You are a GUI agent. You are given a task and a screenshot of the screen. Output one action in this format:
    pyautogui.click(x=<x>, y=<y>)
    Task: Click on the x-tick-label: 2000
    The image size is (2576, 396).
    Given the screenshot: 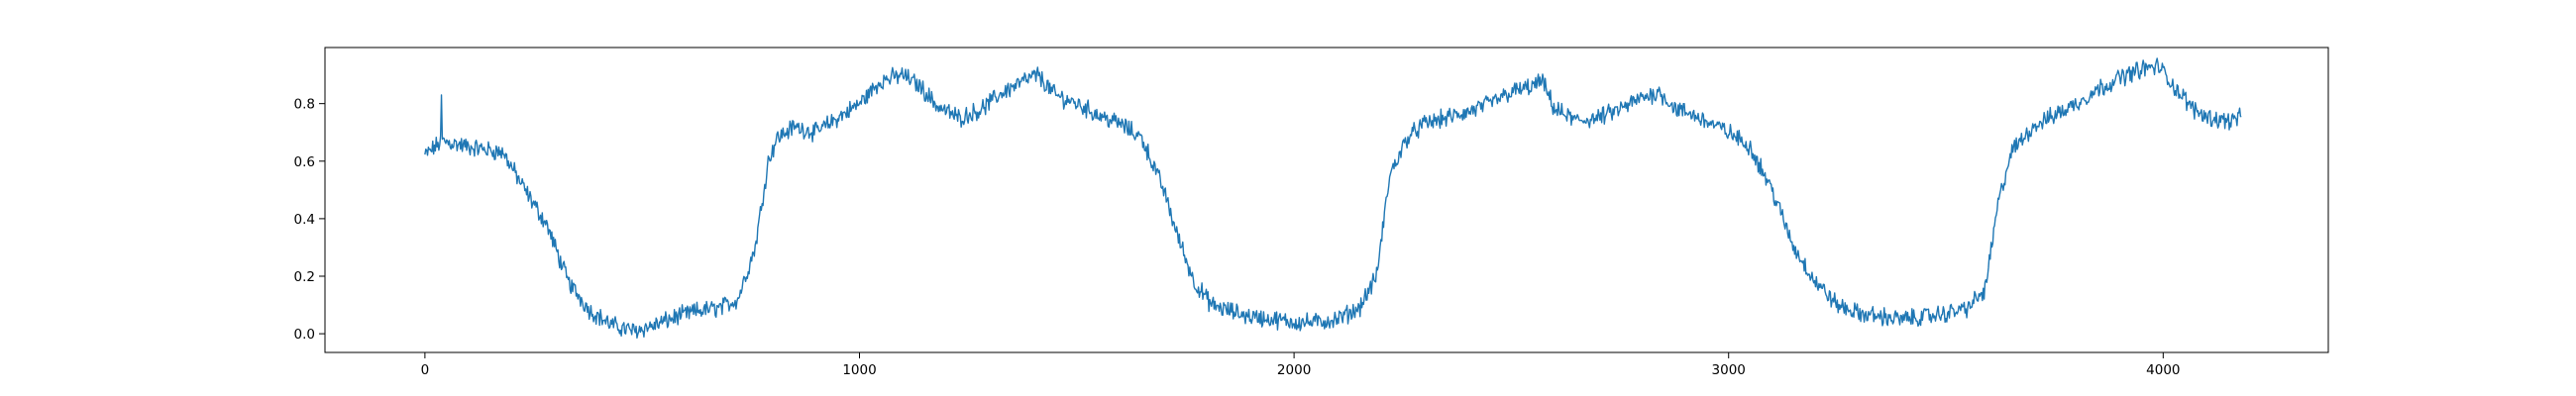 What is the action you would take?
    pyautogui.click(x=1294, y=370)
    